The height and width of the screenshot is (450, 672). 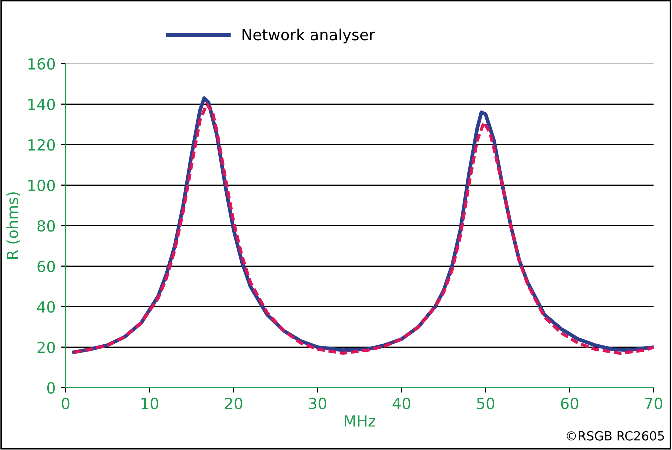 I want to click on y-axis-title: R (ohms), so click(x=13, y=226).